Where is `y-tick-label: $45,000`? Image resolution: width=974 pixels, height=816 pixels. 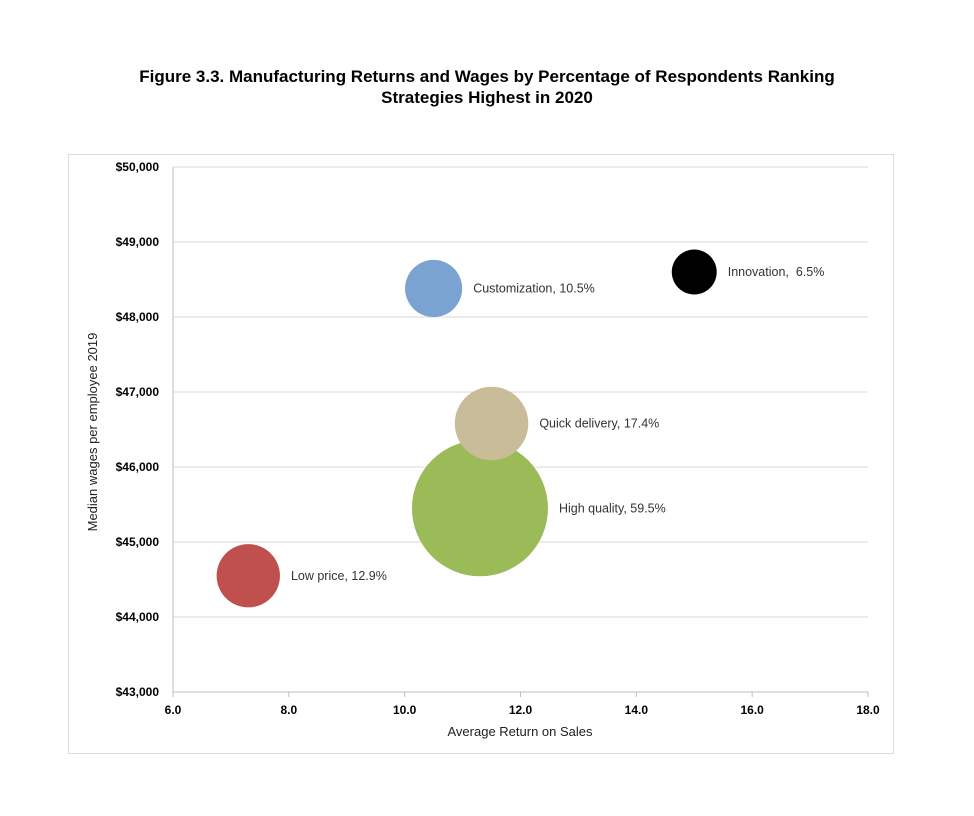
y-tick-label: $45,000 is located at coordinates (138, 542).